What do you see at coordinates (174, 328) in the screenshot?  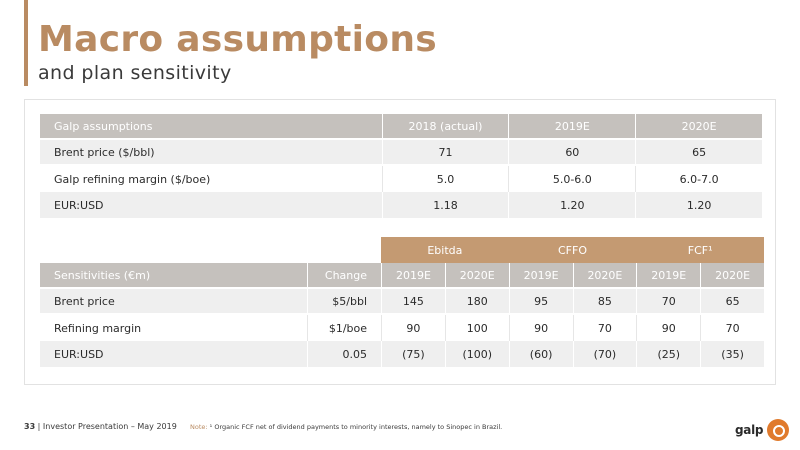 I see `row-label: Refining margin` at bounding box center [174, 328].